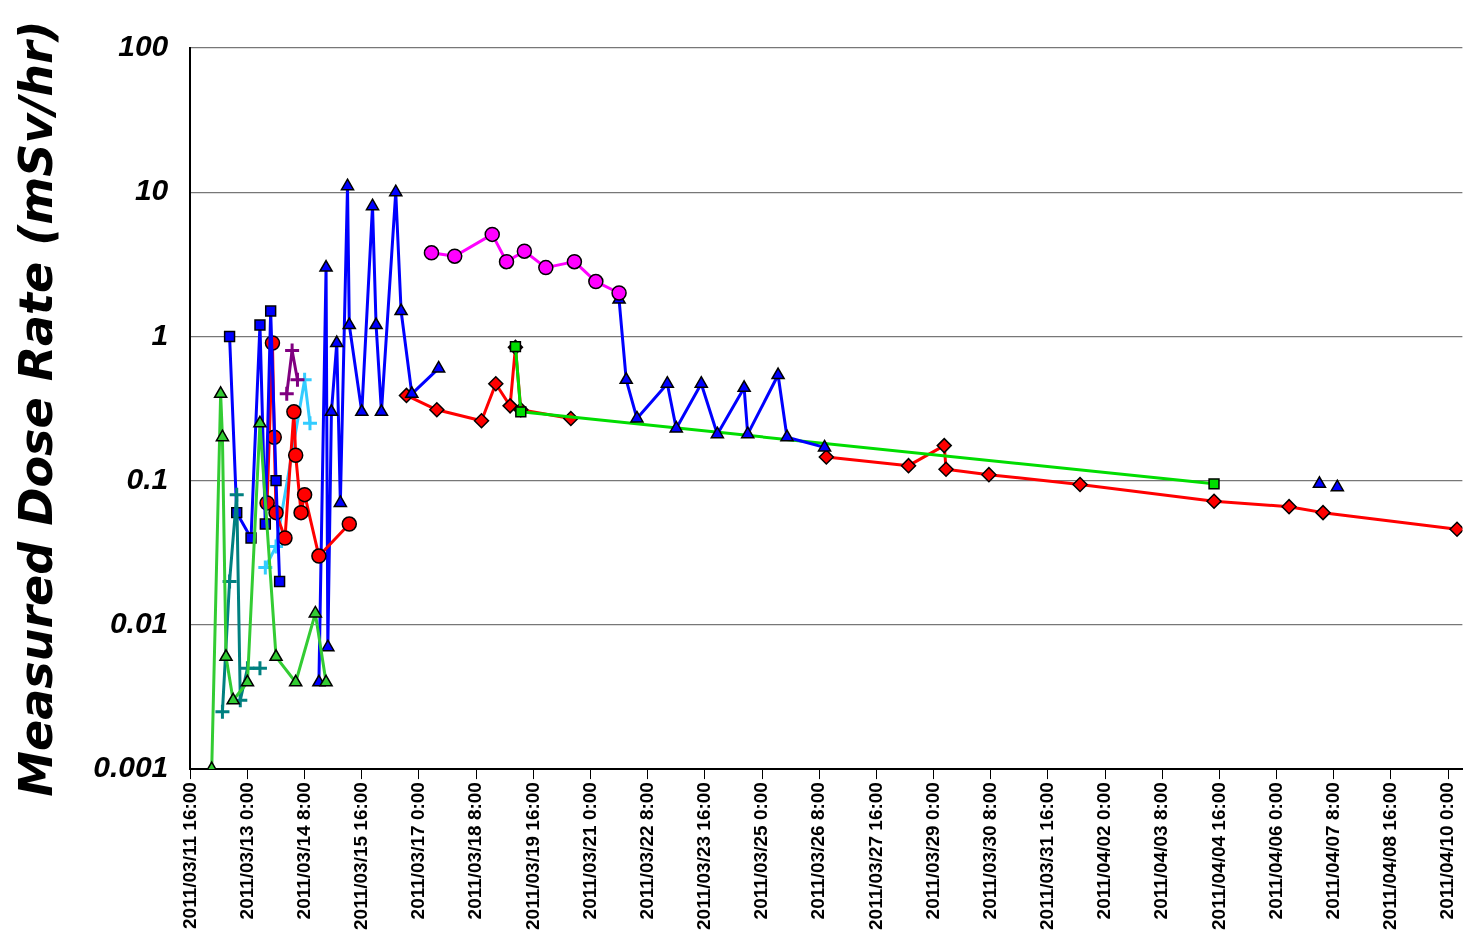 The width and height of the screenshot is (1482, 941). I want to click on y-tick-label: 0.1, so click(147, 478).